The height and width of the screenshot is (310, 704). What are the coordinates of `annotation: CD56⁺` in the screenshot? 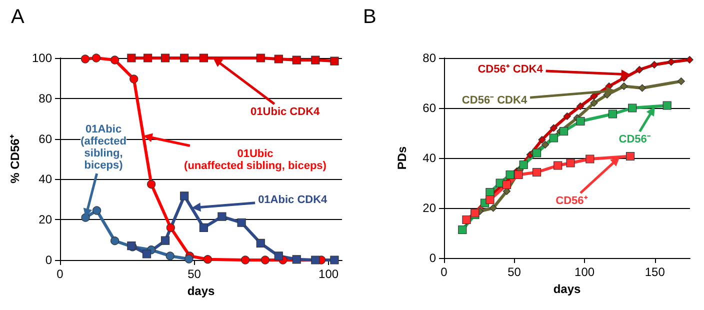 It's located at (572, 201).